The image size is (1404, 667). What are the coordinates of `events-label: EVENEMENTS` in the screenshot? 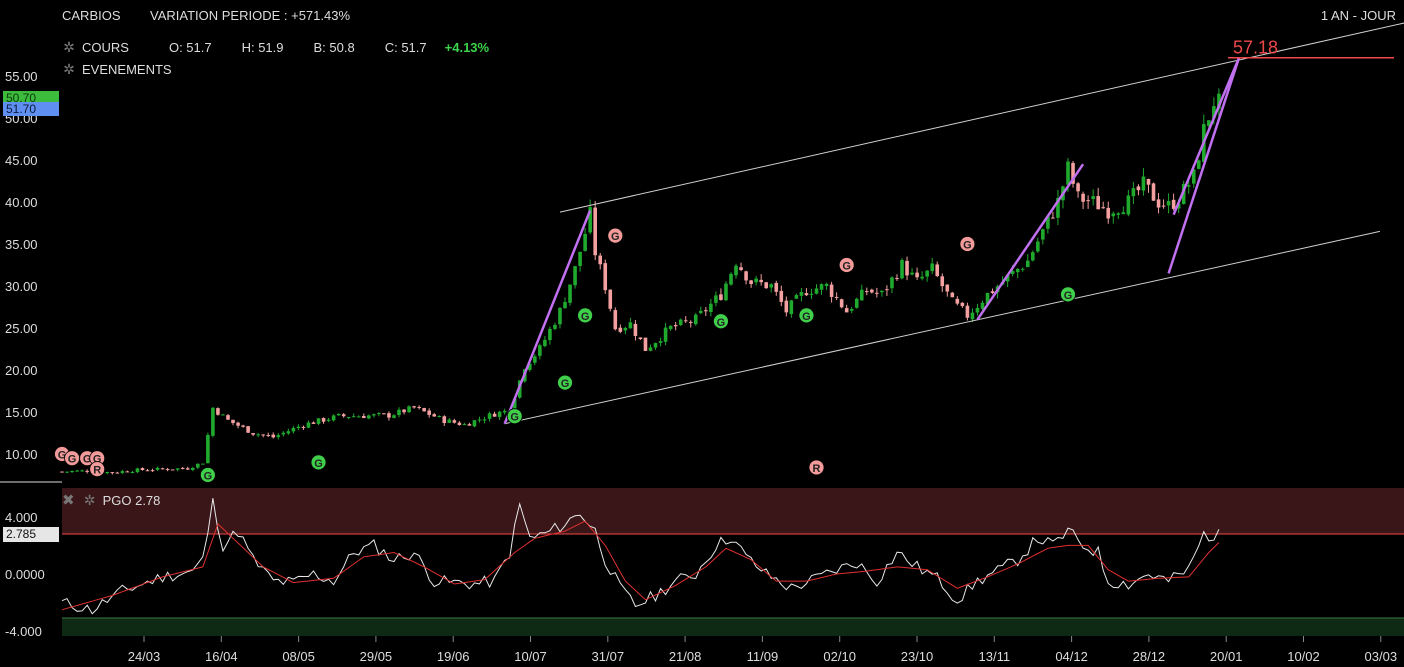 It's located at (127, 69).